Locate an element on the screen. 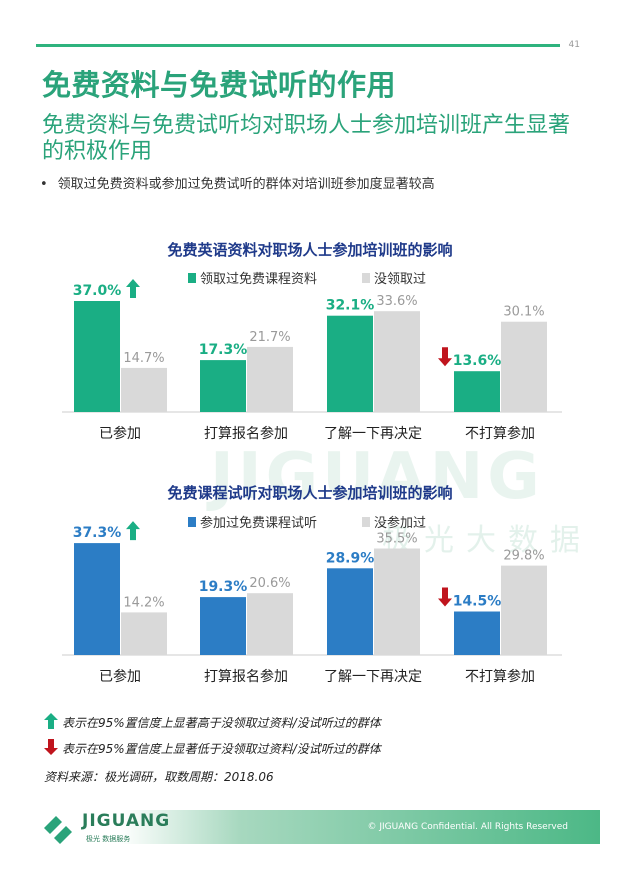 Image resolution: width=620 pixels, height=877 pixels. bullet-point: • 领取过免费资料或参加过免费试听的群体对培训班参加度显著较高 is located at coordinates (237, 182).